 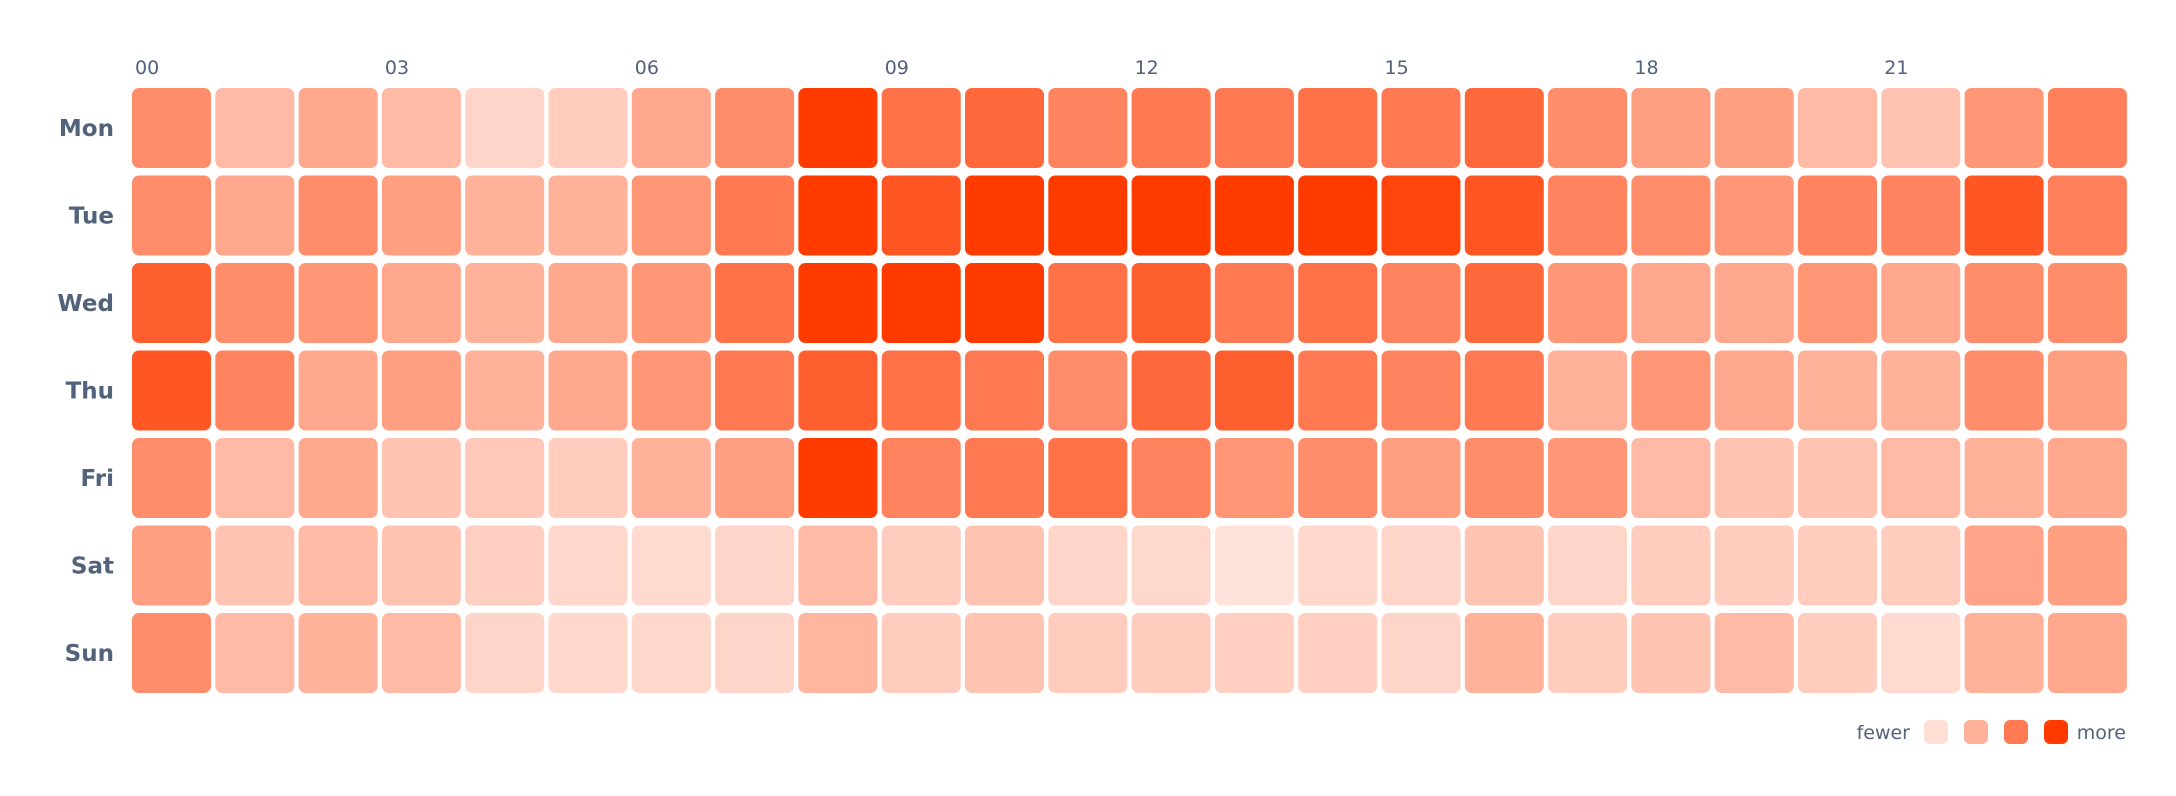 What do you see at coordinates (1837, 390) in the screenshot?
I see `heatmap-cell: Thu 20: 0.35` at bounding box center [1837, 390].